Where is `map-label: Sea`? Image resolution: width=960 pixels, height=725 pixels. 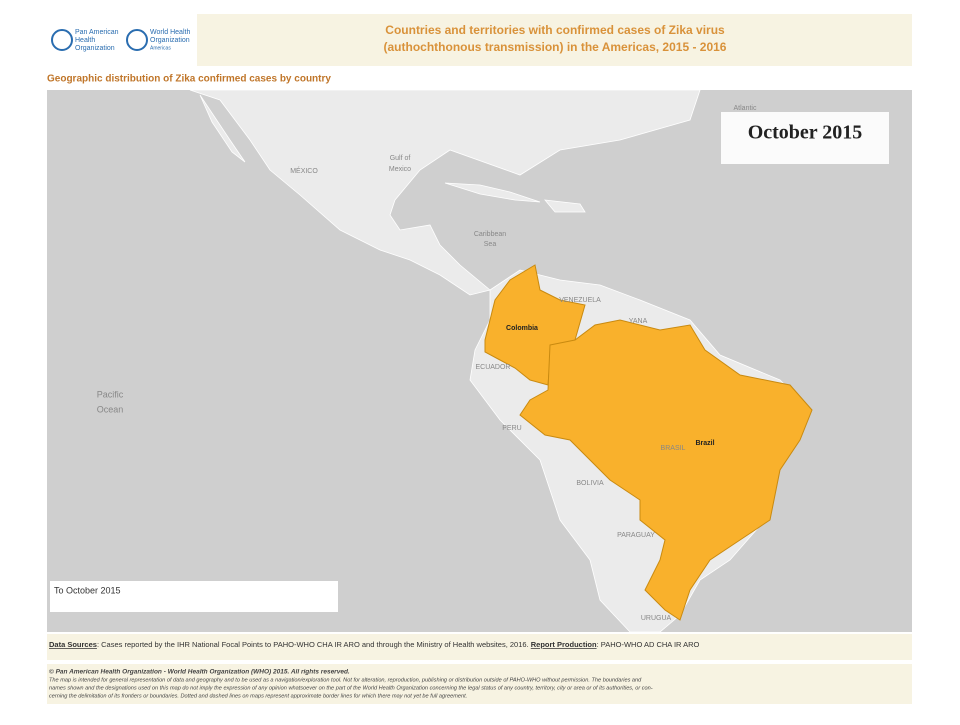 map-label: Sea is located at coordinates (490, 244).